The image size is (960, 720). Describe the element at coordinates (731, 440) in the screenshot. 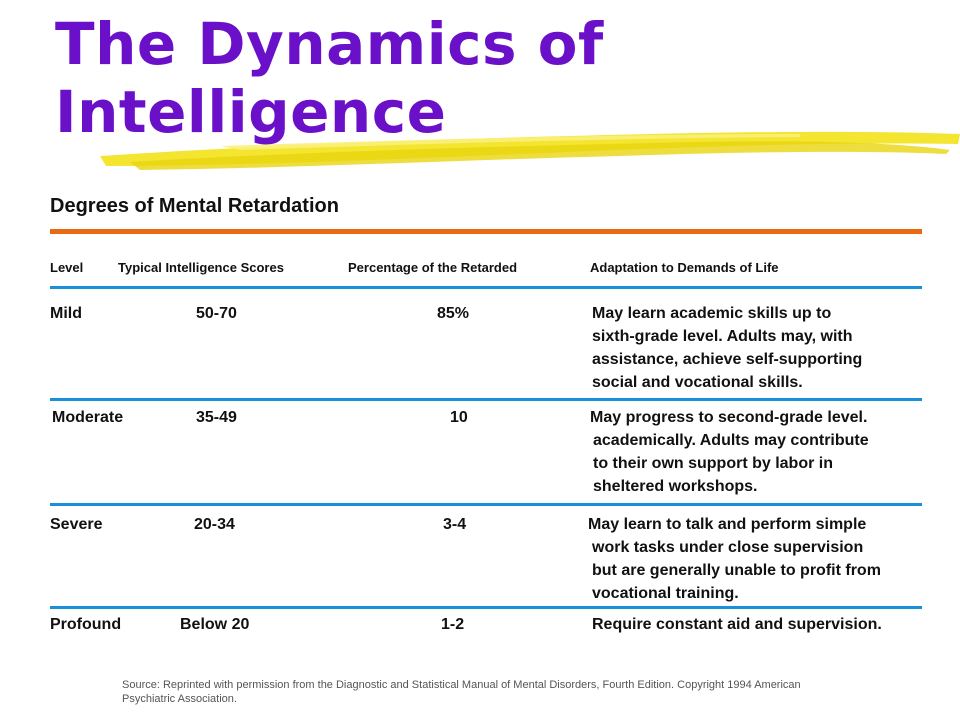

I see `adaptation-line: academically. Adults may contribute` at that location.